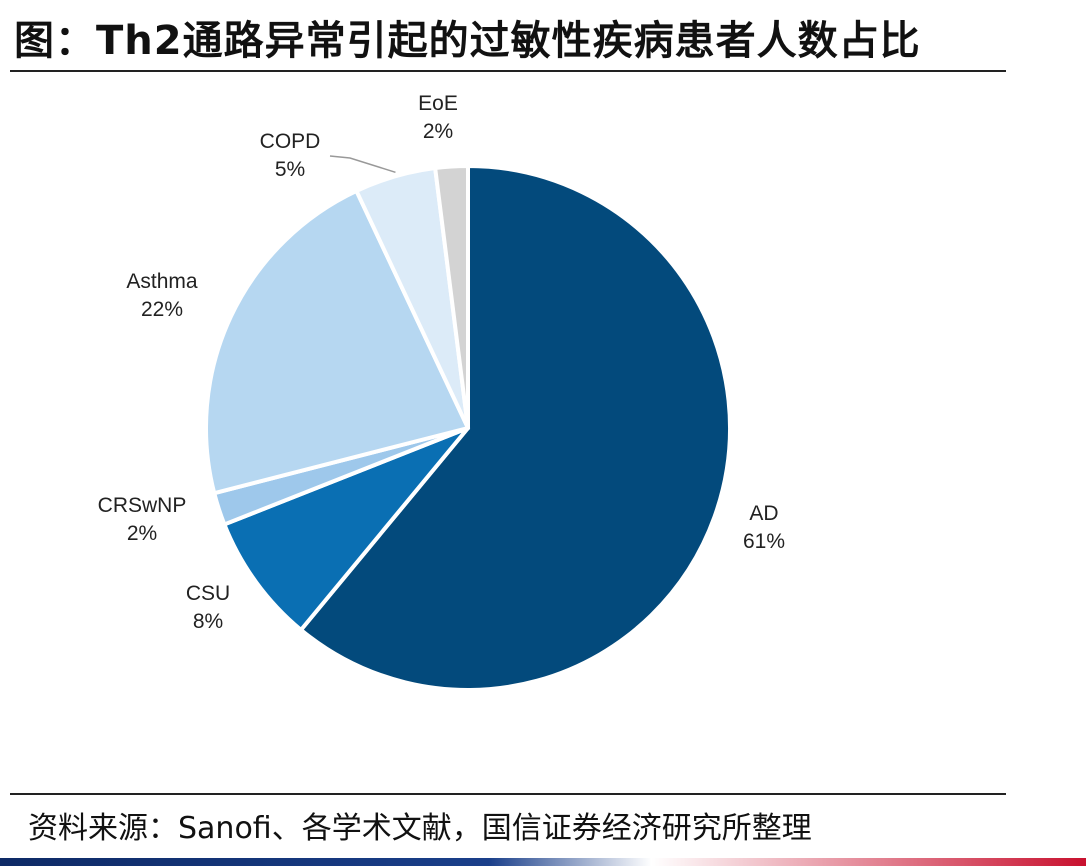 The image size is (1086, 866). I want to click on slice-label-eoe: EoE, so click(438, 103).